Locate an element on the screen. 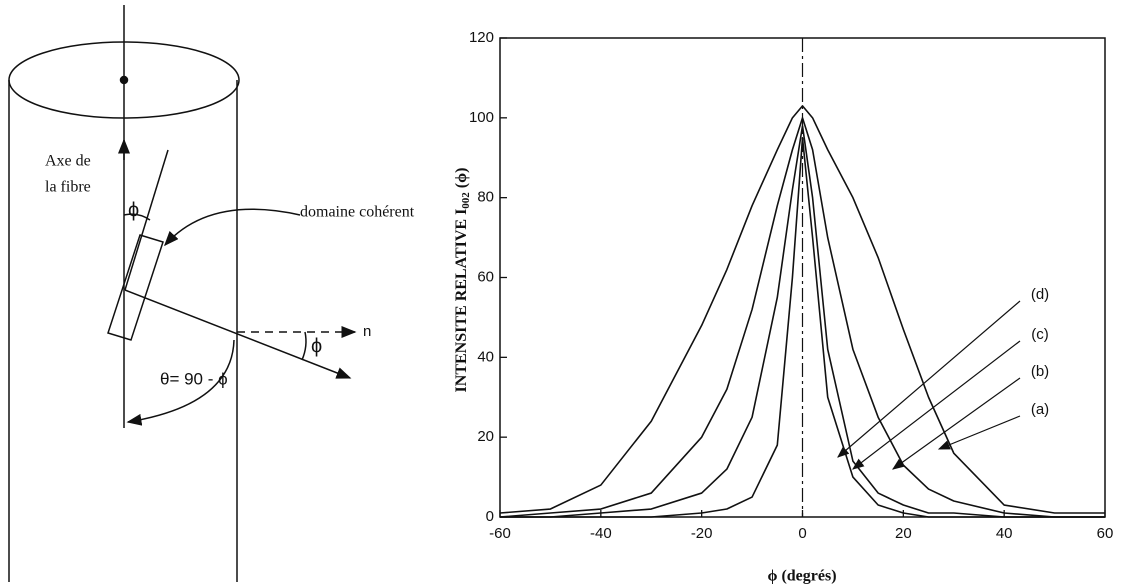  x-tick-label: 60 is located at coordinates (1105, 533).